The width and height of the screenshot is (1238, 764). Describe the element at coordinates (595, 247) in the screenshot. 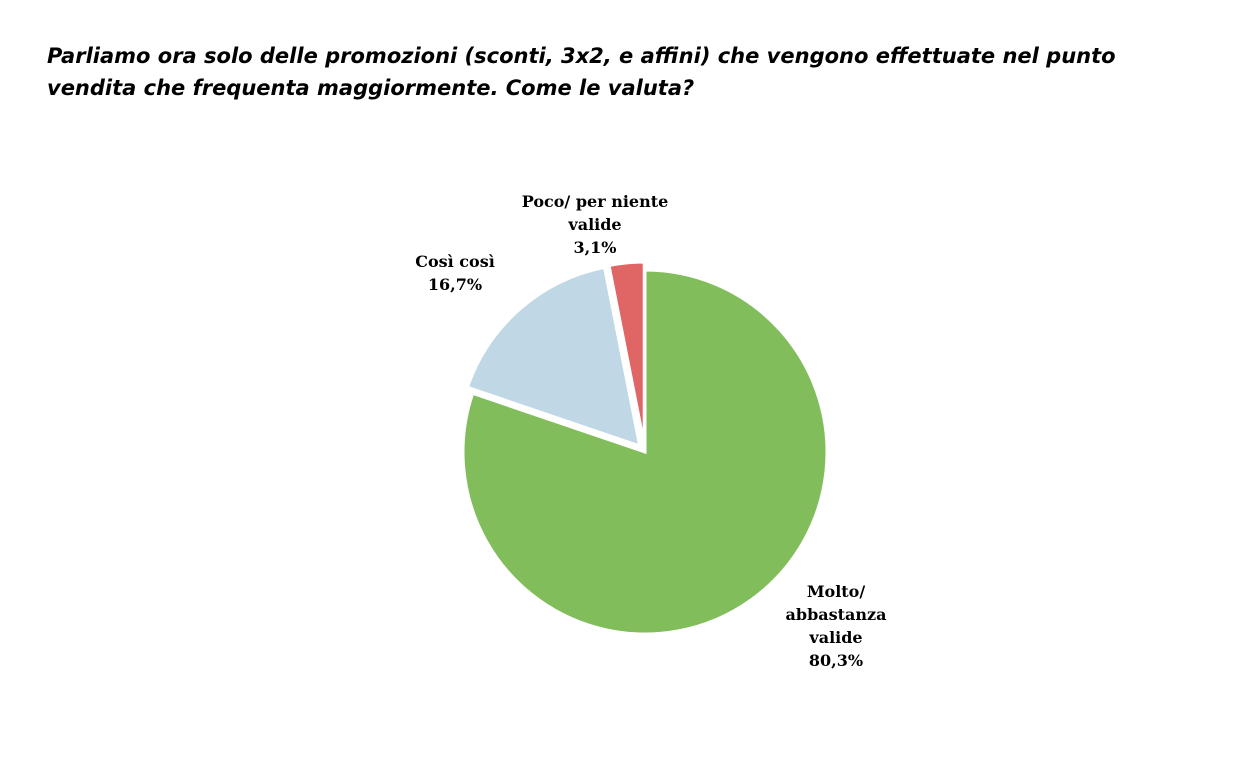

I see `value-label: 3,1%` at that location.